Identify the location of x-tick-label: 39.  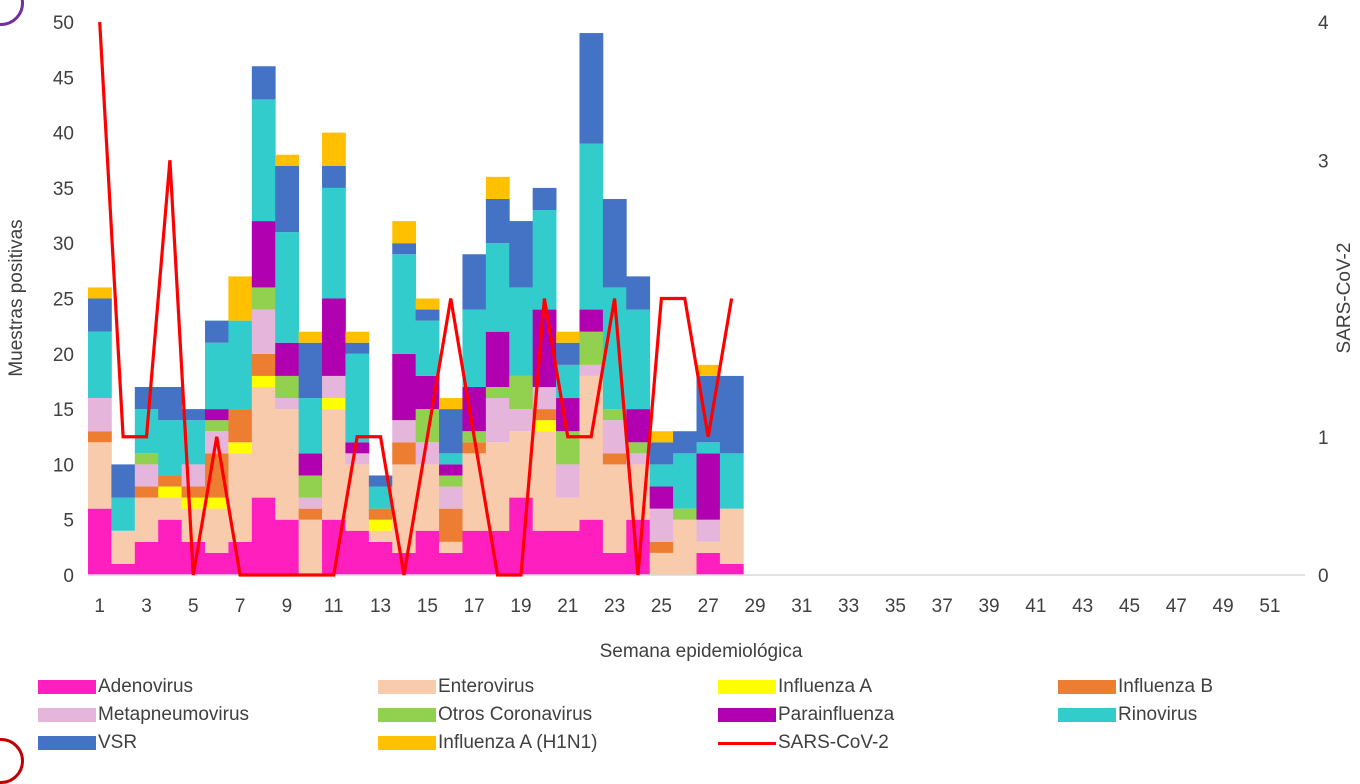
(988, 606).